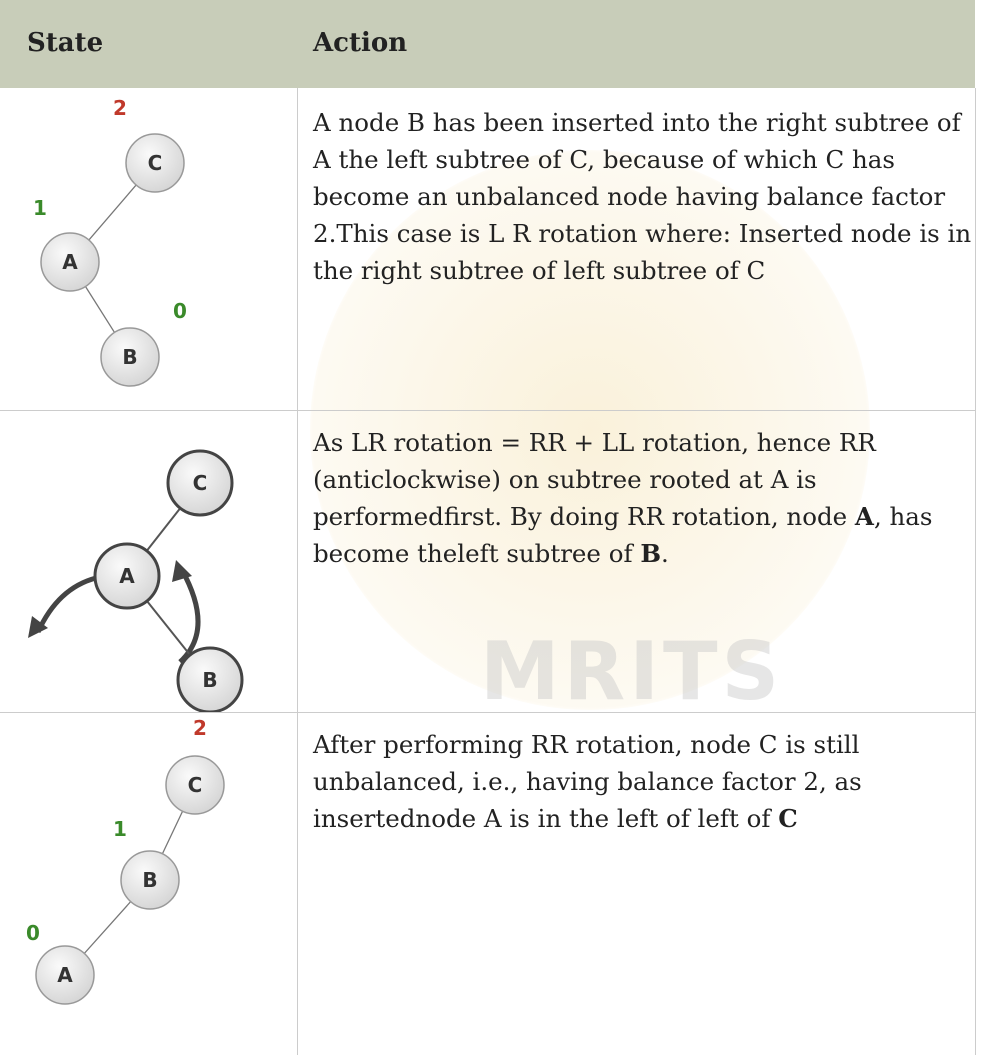 The width and height of the screenshot is (985, 1055). What do you see at coordinates (65, 43) in the screenshot?
I see `header-cell: State` at bounding box center [65, 43].